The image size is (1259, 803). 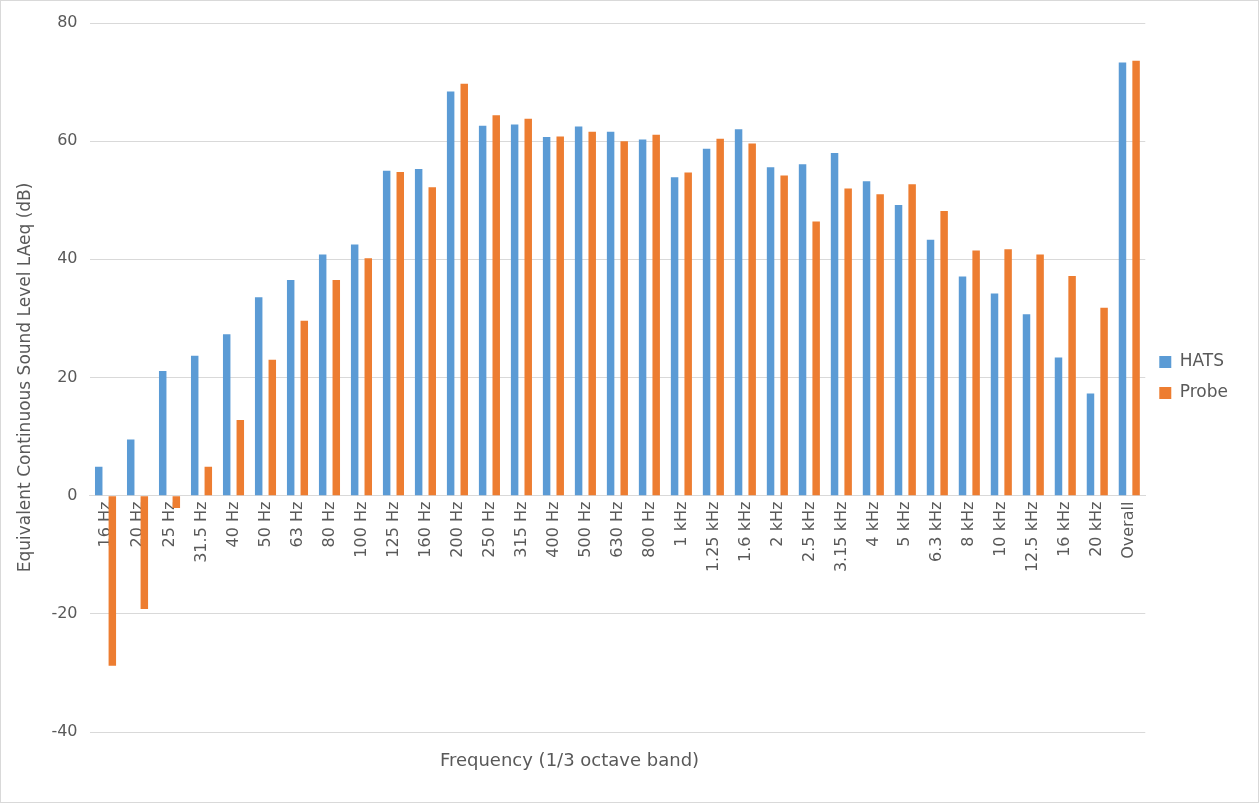 I want to click on y-tick-label: -40, so click(x=64, y=731).